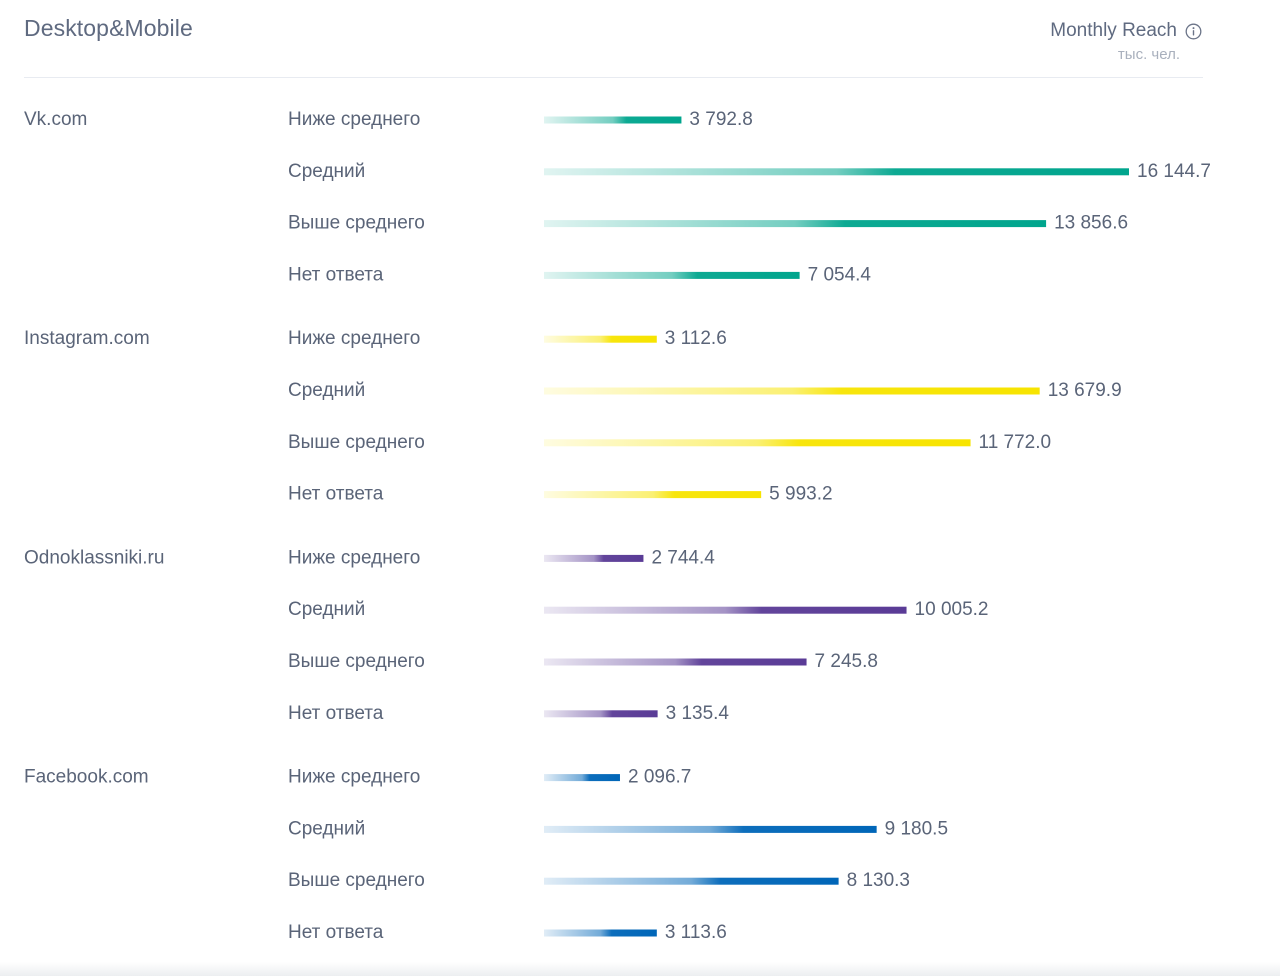 This screenshot has height=976, width=1280. I want to click on category-label-facebook-com-no-answer: Нет ответа, so click(336, 932).